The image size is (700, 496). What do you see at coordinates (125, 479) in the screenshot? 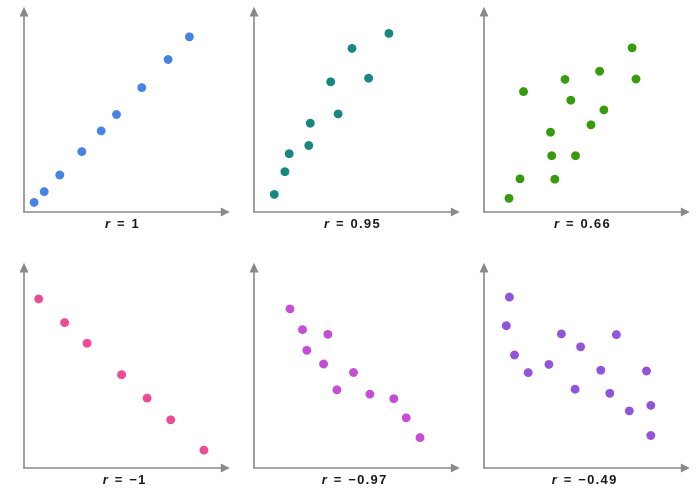
I see `svg-text: r = −1` at bounding box center [125, 479].